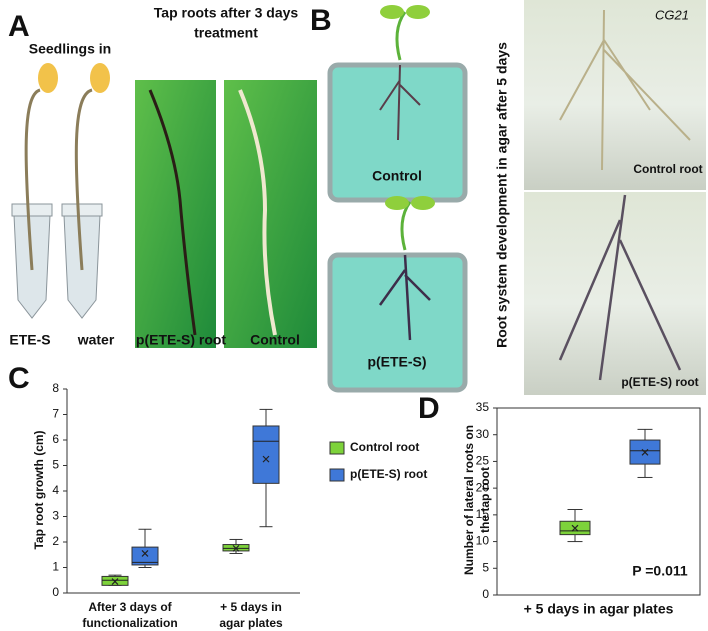 The image size is (708, 631). Describe the element at coordinates (129, 623) in the screenshot. I see `x-tick-label: functionalization` at that location.